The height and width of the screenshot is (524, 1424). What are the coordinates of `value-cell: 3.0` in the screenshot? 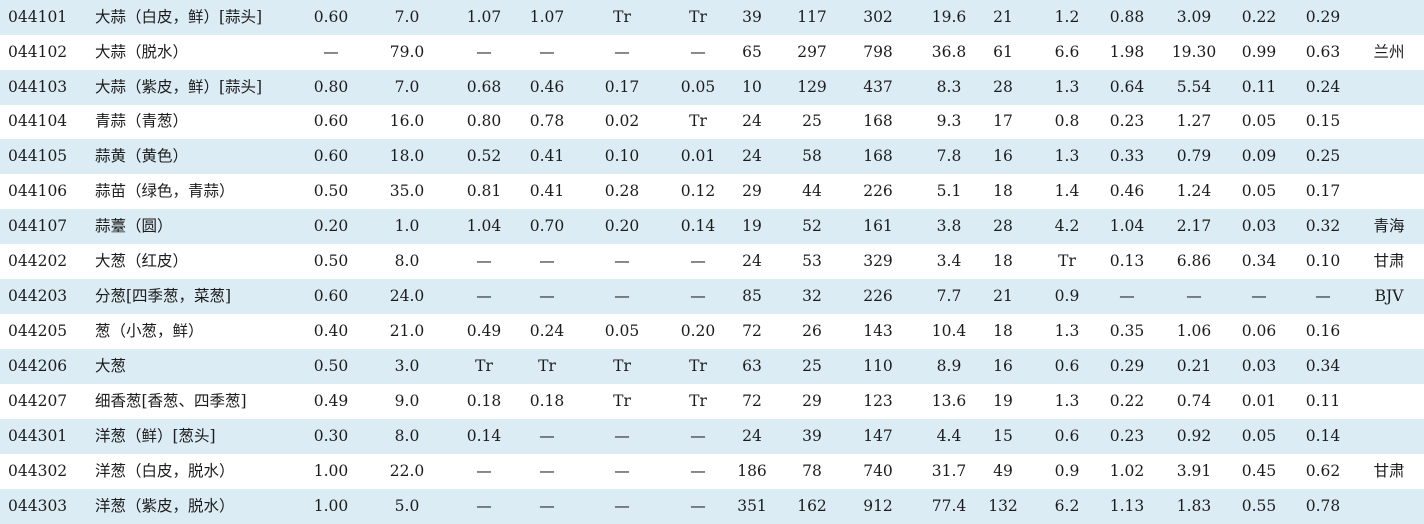 It's located at (407, 366).